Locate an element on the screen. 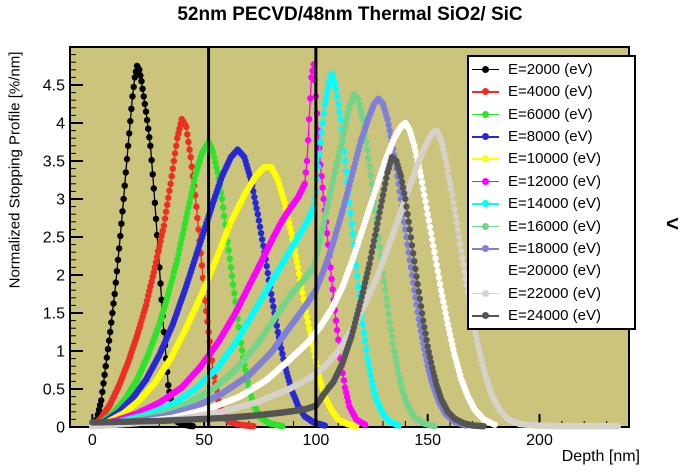  legend-label: E=6000 (eV) is located at coordinates (550, 114).